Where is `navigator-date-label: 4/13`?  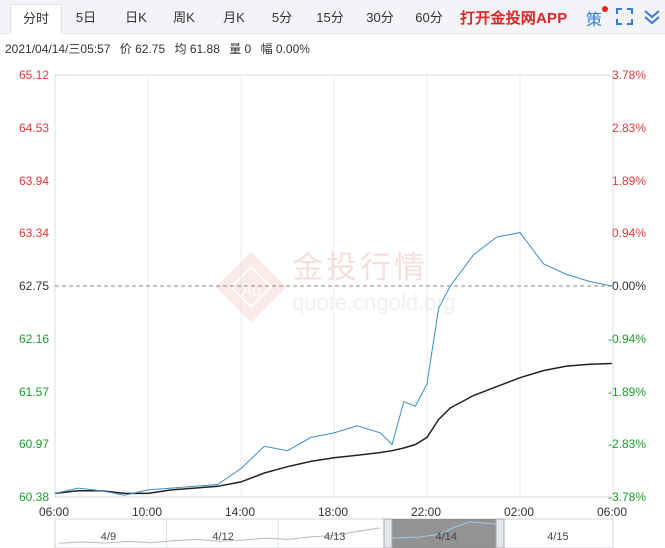
navigator-date-label: 4/13 is located at coordinates (335, 537).